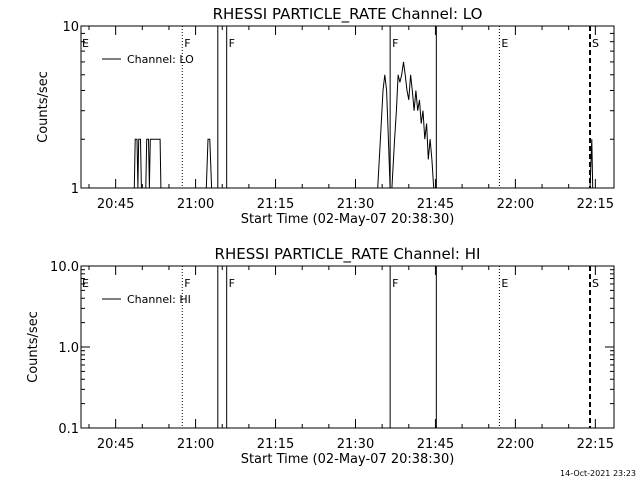 Image resolution: width=640 pixels, height=480 pixels. I want to click on chart-hi-x-tick-label-6: 22:15, so click(595, 444).